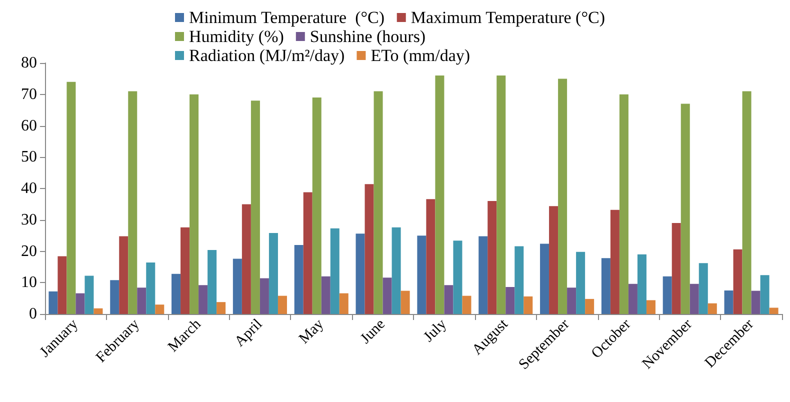  I want to click on x-tick-label: July, so click(435, 331).